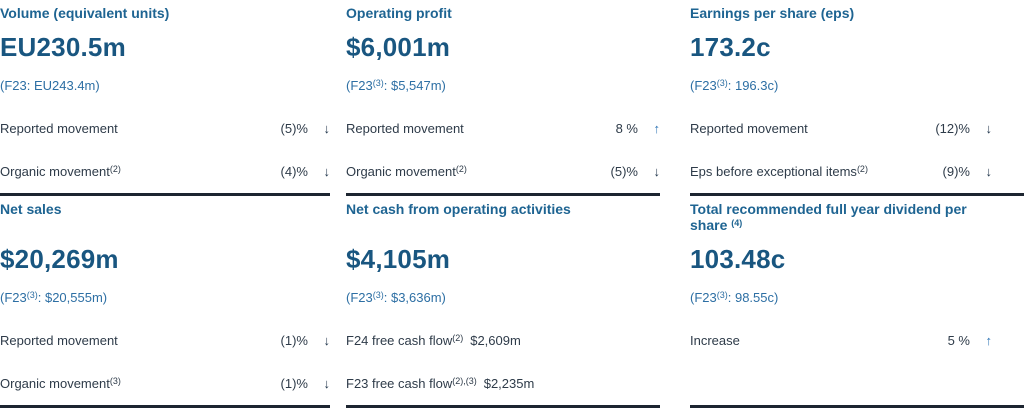  I want to click on prior-year-value: (F23: EU243.4m), so click(165, 86).